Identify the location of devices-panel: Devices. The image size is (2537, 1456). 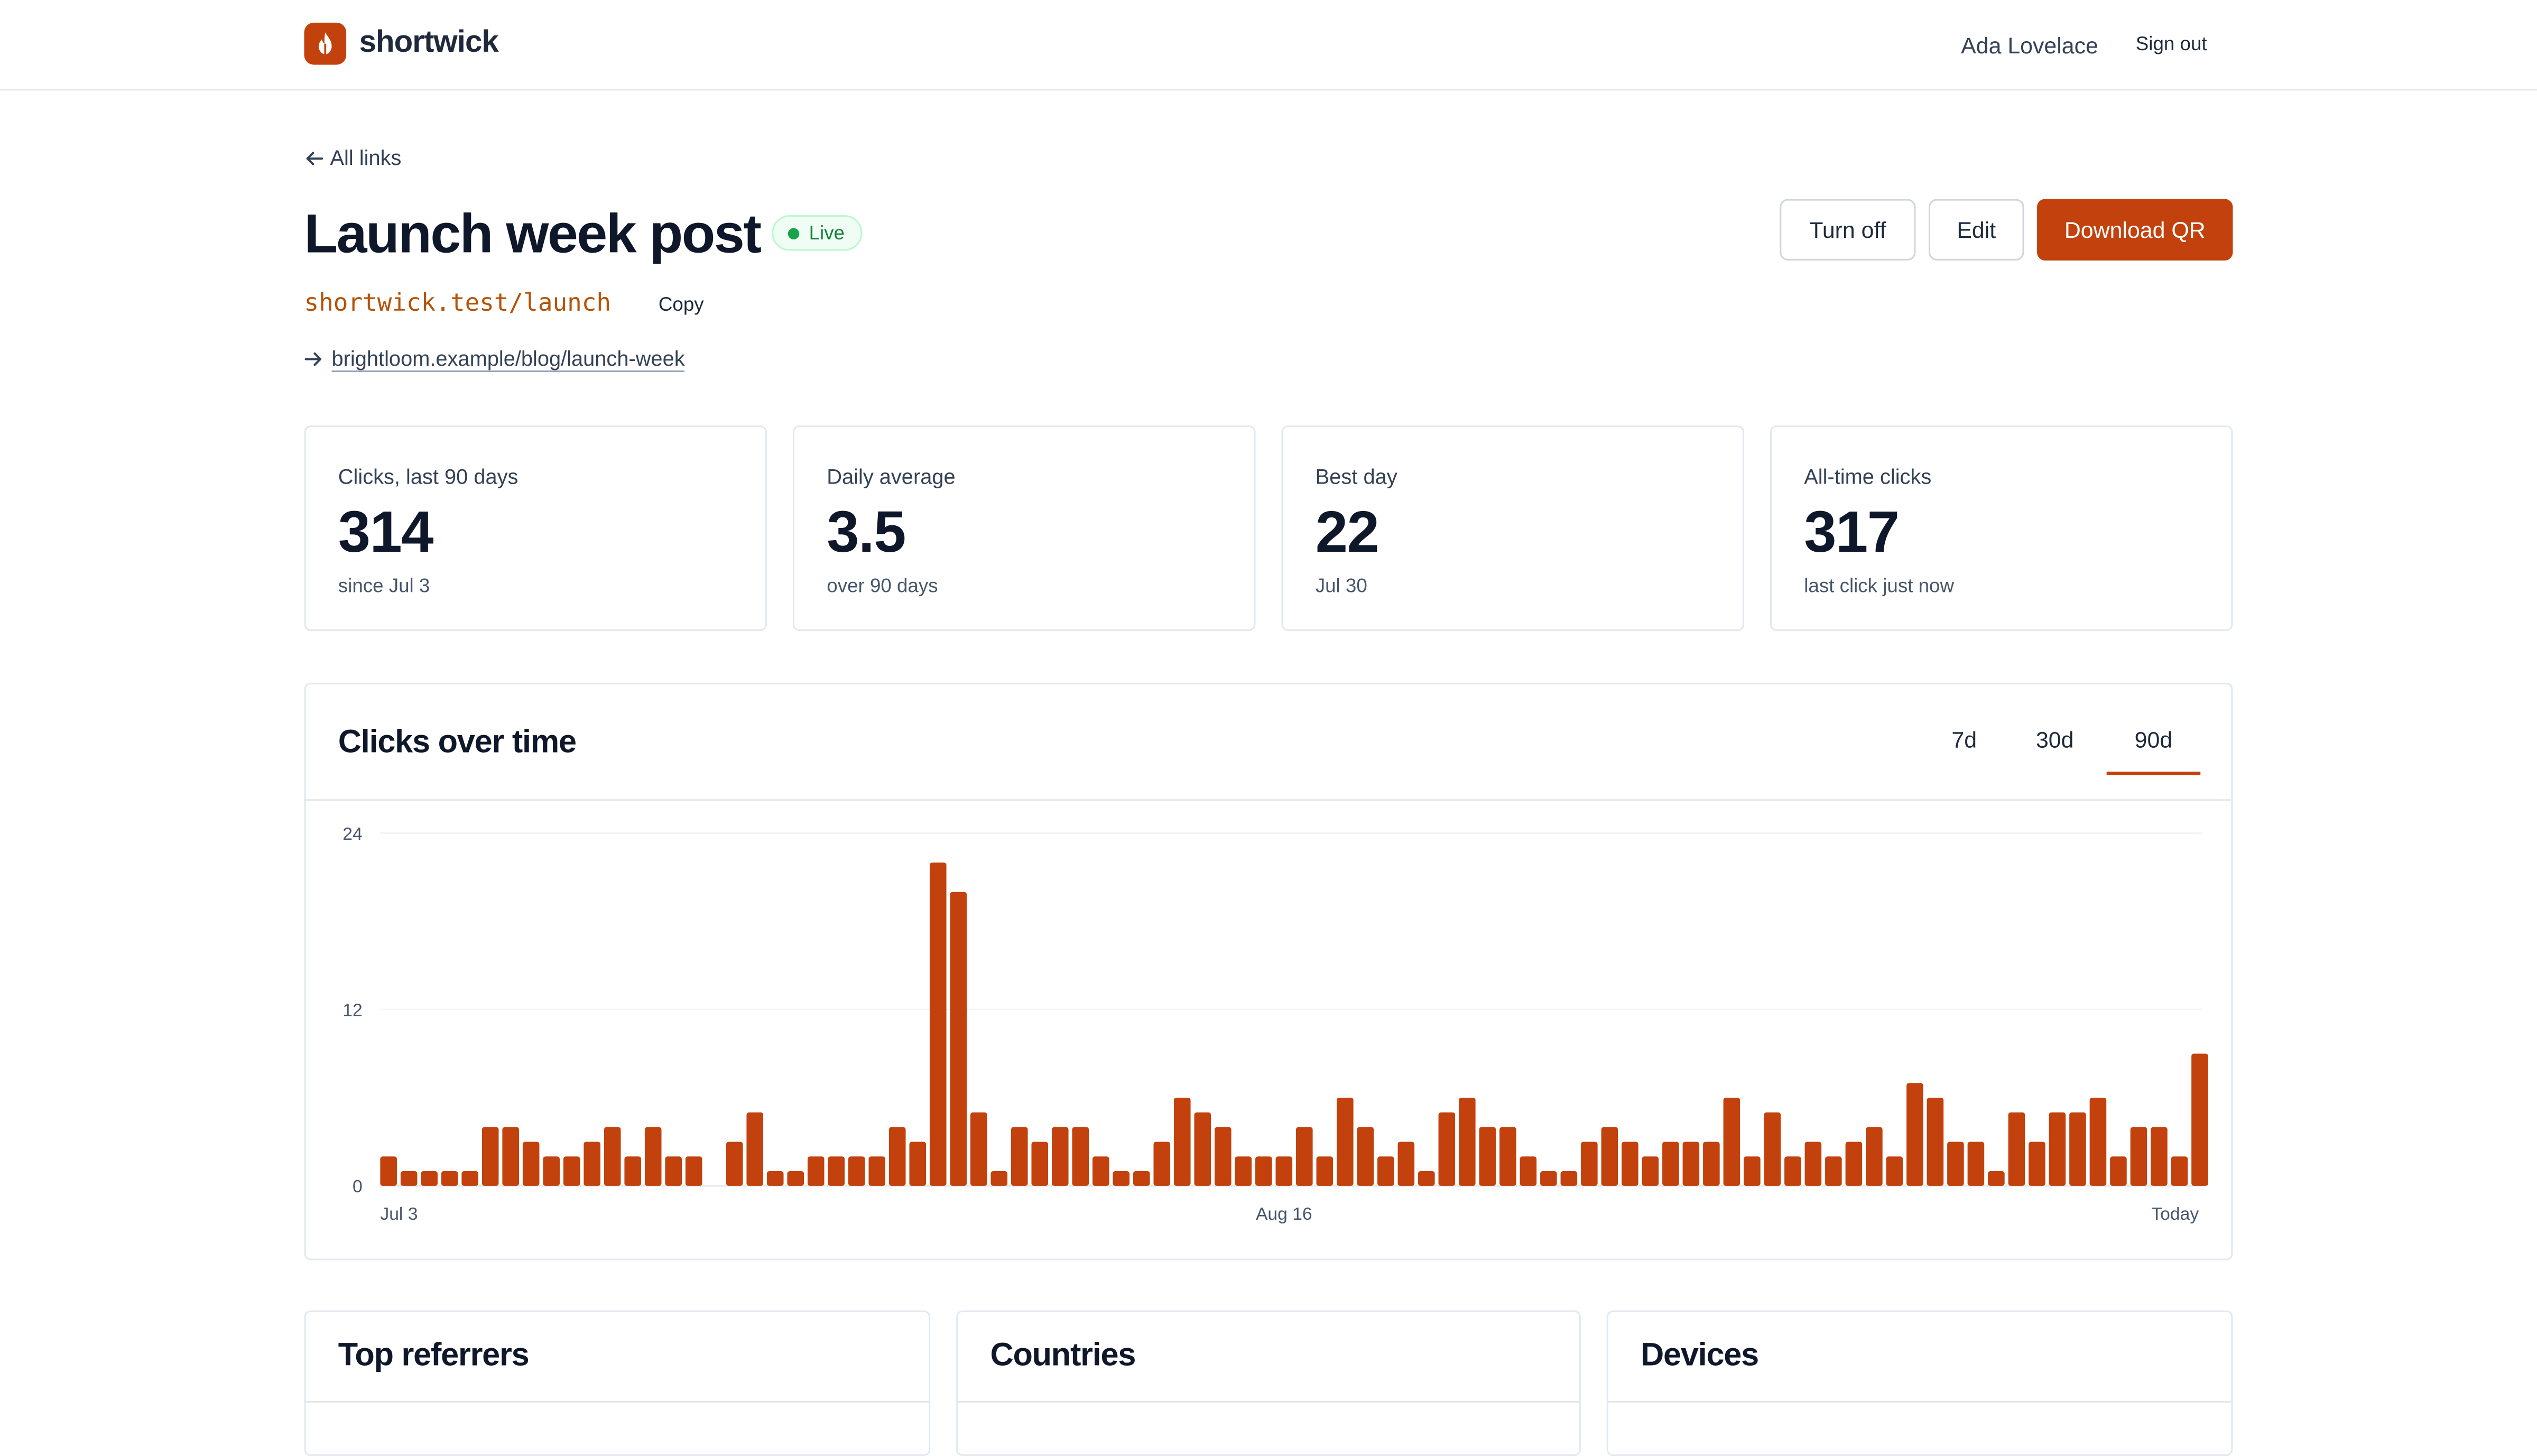
(1919, 1383).